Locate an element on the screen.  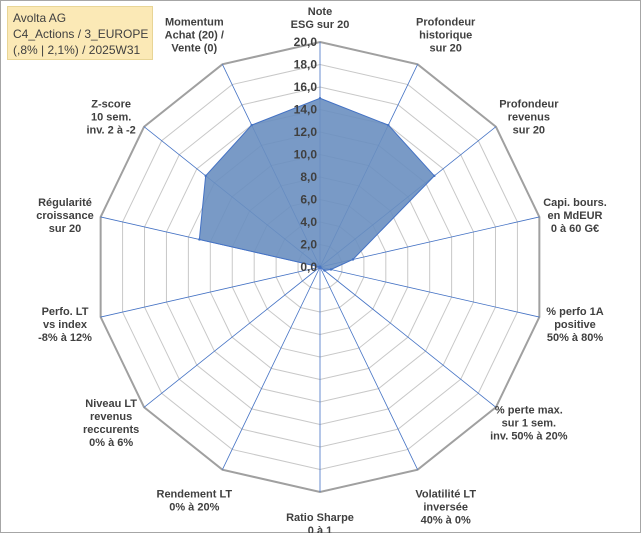
axis-label: Z-score 10 sem. inv. 2 à -2 is located at coordinates (110, 118).